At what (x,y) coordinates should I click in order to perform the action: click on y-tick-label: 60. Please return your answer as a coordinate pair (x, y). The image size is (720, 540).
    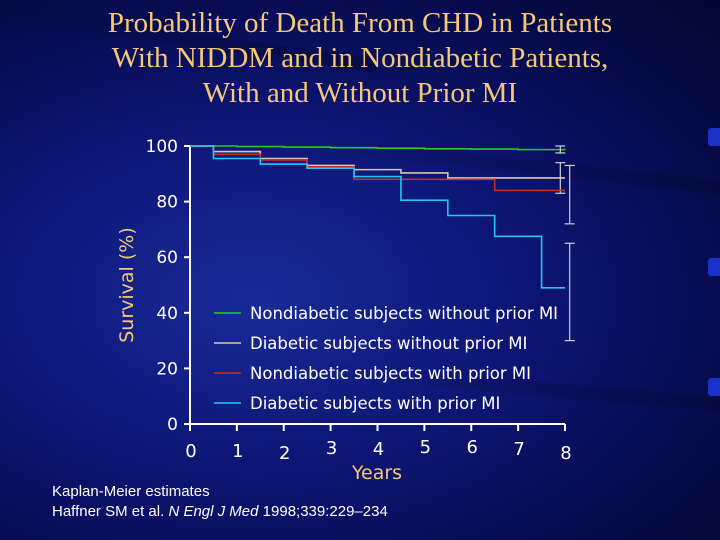
    Looking at the image, I should click on (167, 258).